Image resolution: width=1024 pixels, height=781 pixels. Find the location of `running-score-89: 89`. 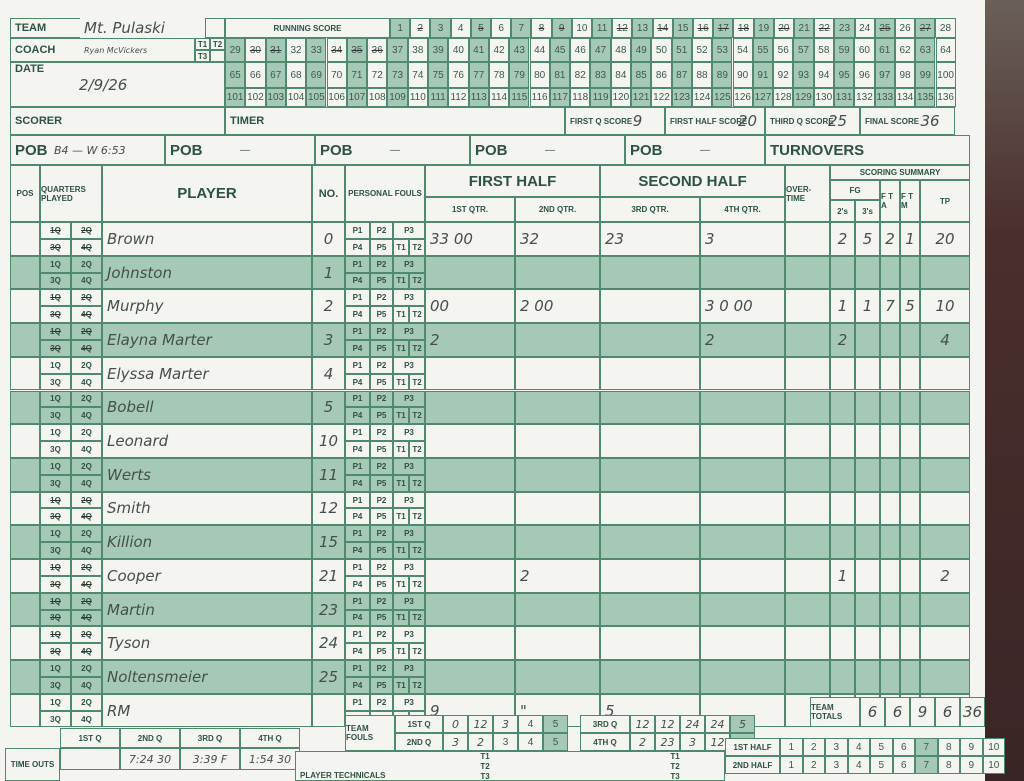

running-score-89: 89 is located at coordinates (722, 75).